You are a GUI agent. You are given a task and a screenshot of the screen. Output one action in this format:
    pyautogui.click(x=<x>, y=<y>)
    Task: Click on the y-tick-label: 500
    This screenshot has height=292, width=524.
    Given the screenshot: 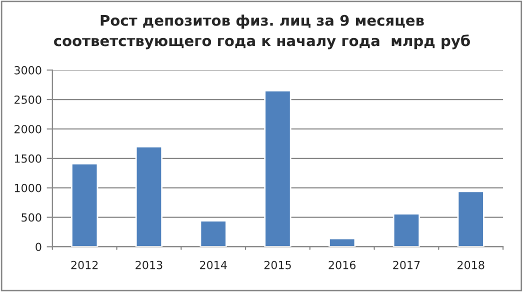 What is the action you would take?
    pyautogui.click(x=32, y=217)
    